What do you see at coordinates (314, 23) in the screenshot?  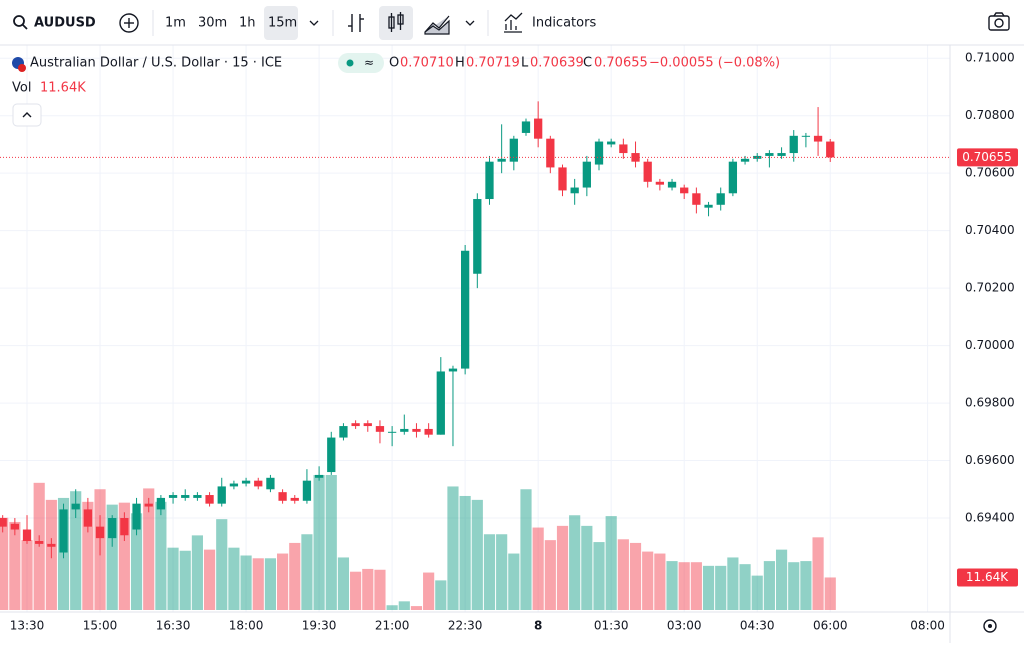 I see `interval-menu` at bounding box center [314, 23].